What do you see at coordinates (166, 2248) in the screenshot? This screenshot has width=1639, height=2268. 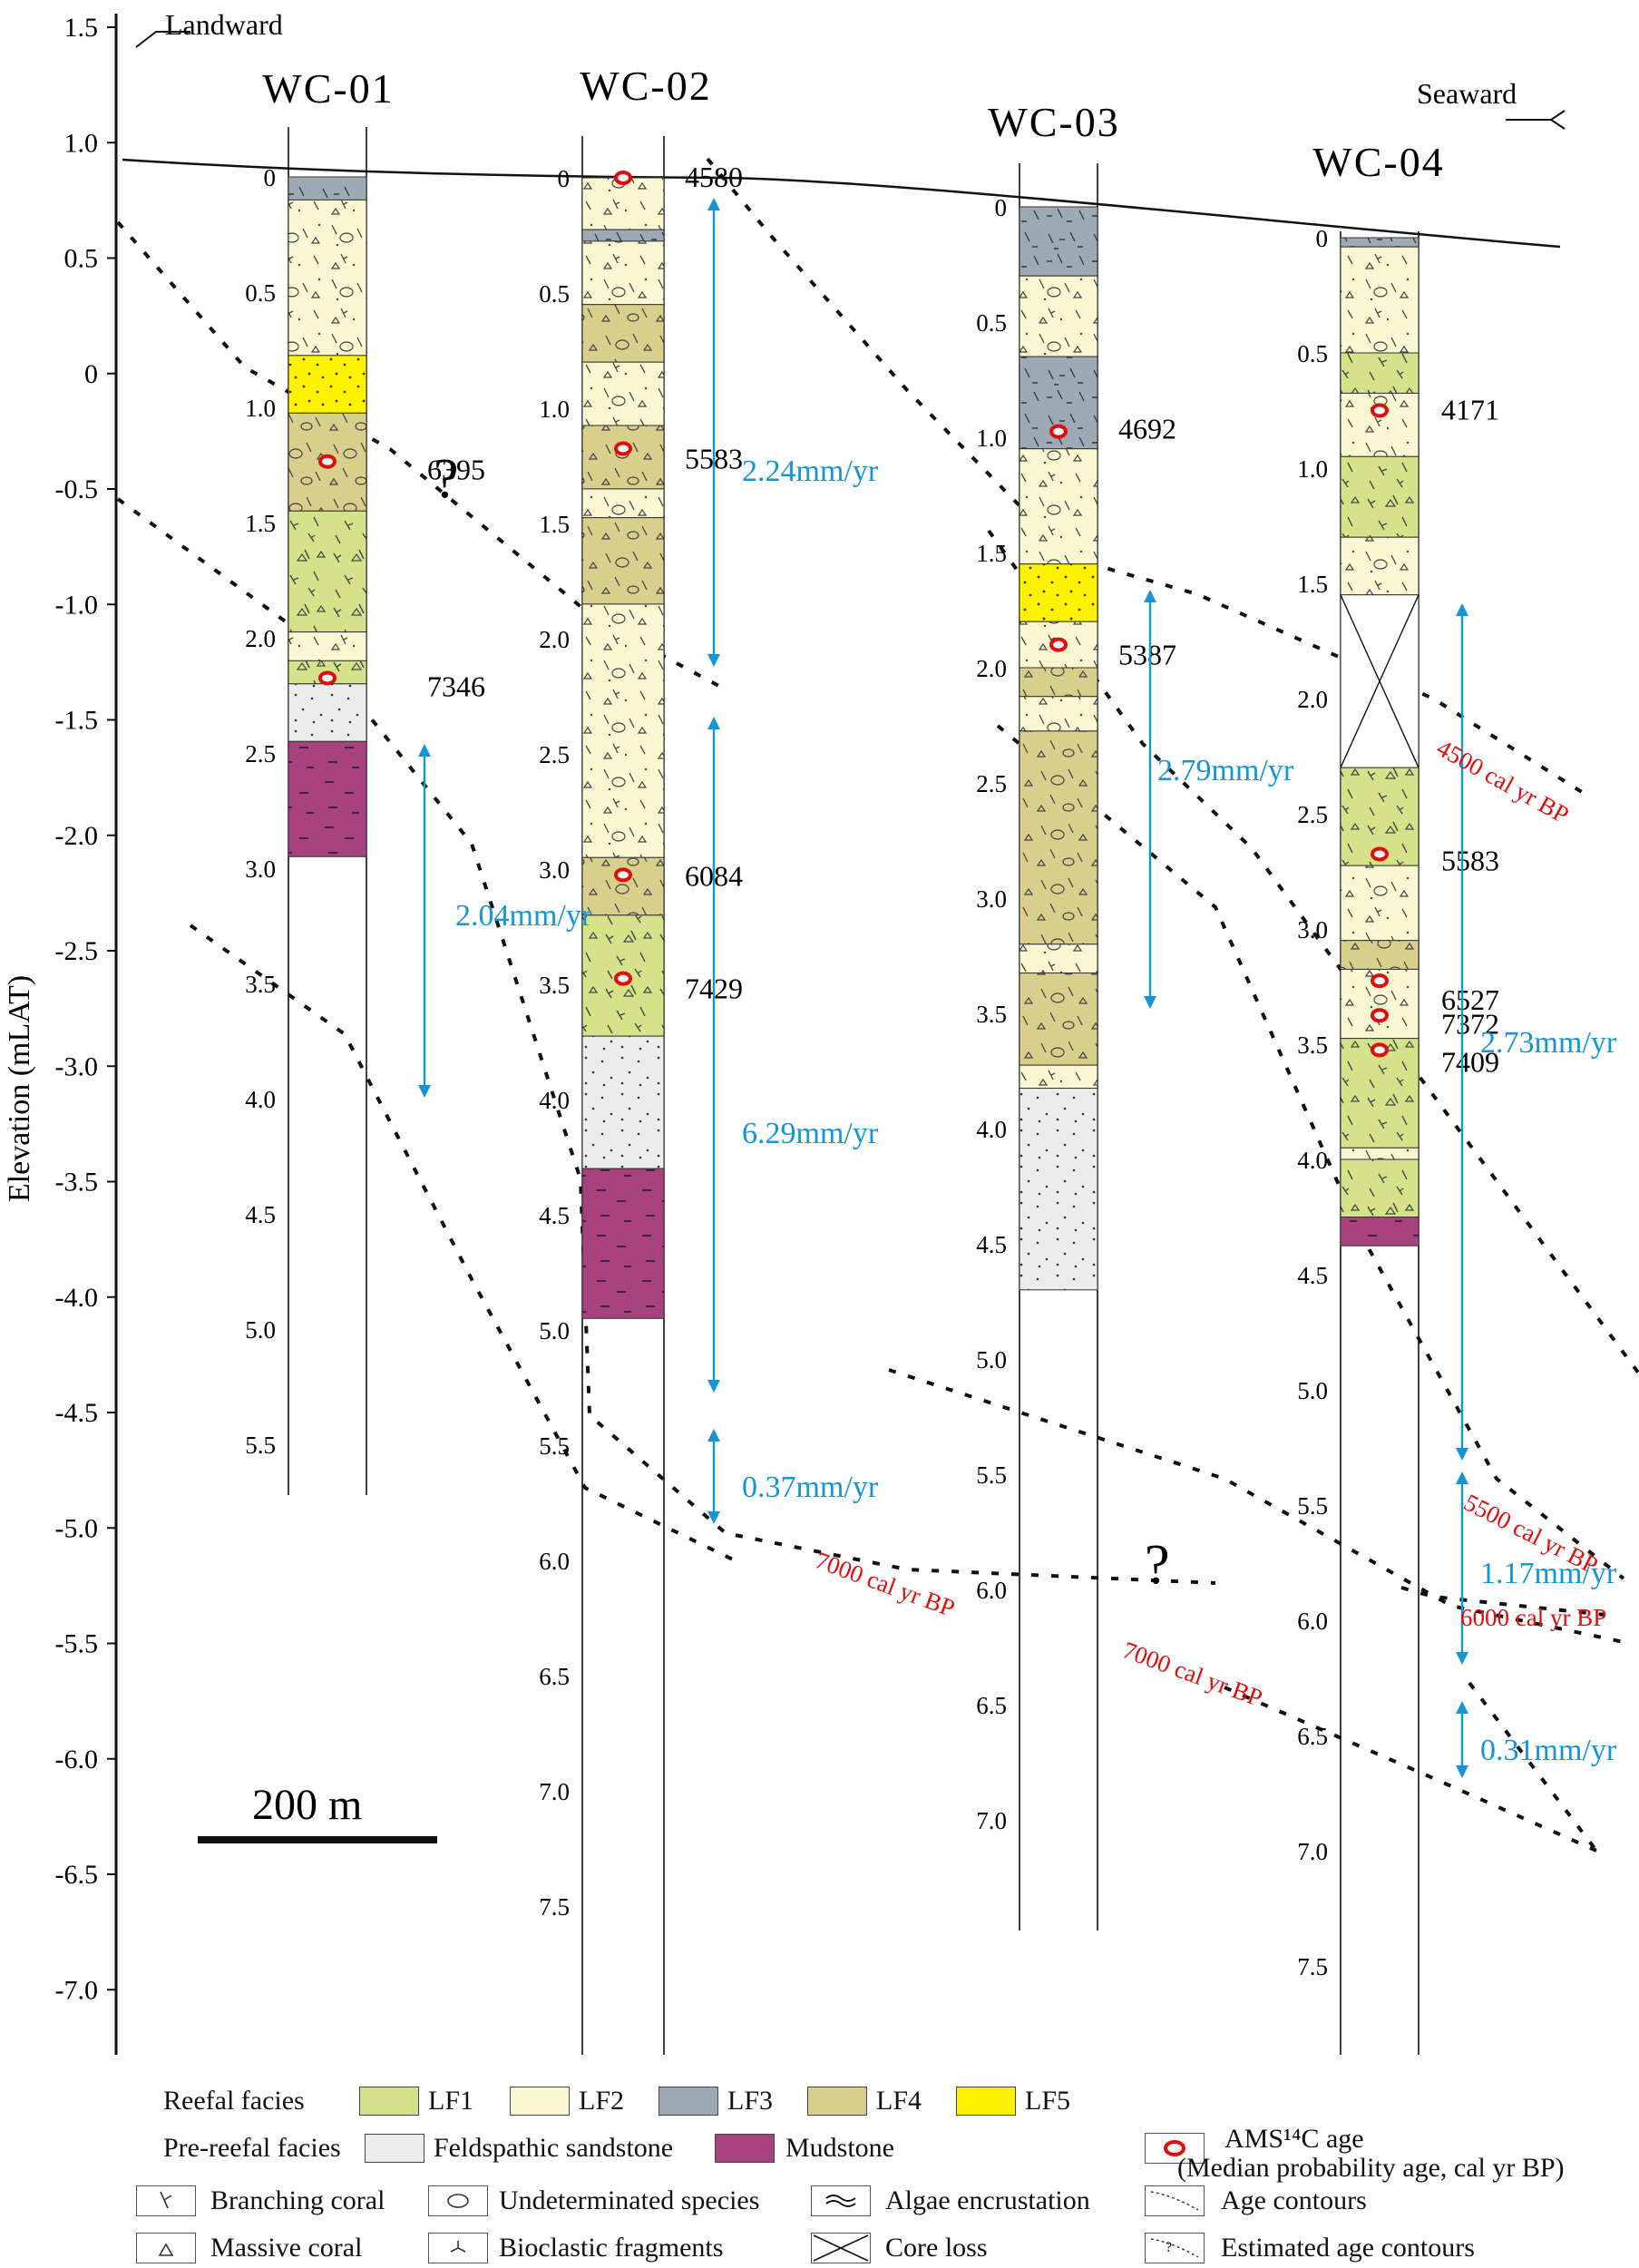 I see `massive-coral-icon` at bounding box center [166, 2248].